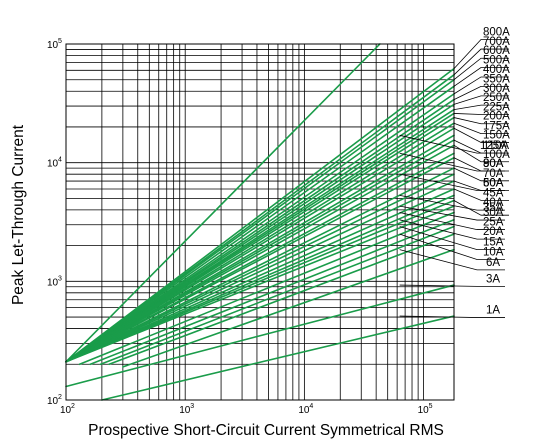 The image size is (548, 444). What do you see at coordinates (496, 51) in the screenshot?
I see `series-label-600a: 600A` at bounding box center [496, 51].